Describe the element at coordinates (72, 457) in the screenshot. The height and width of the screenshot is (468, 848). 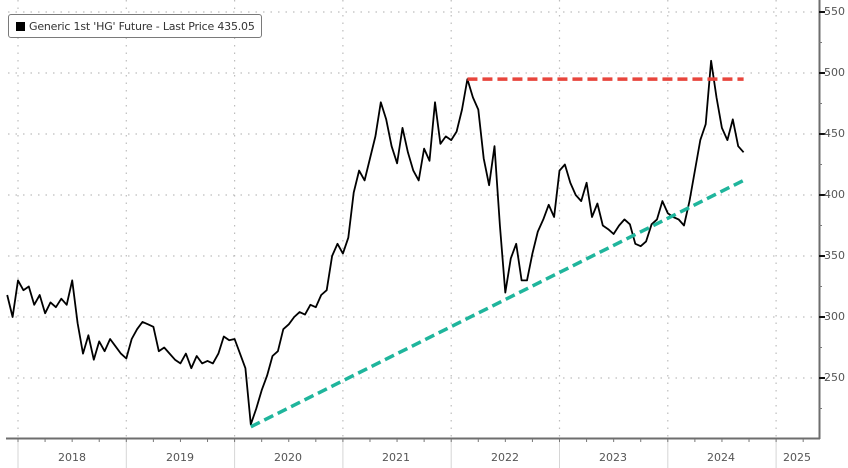
I see `x-tick-label: 2018` at that location.